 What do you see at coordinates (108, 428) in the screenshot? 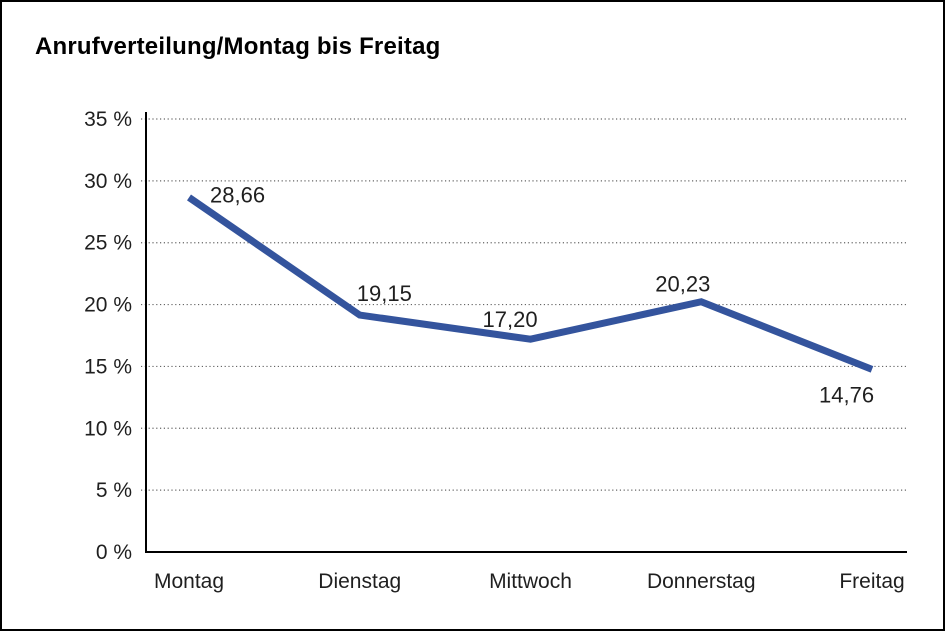
I see `y-tick-label: 10 %` at bounding box center [108, 428].